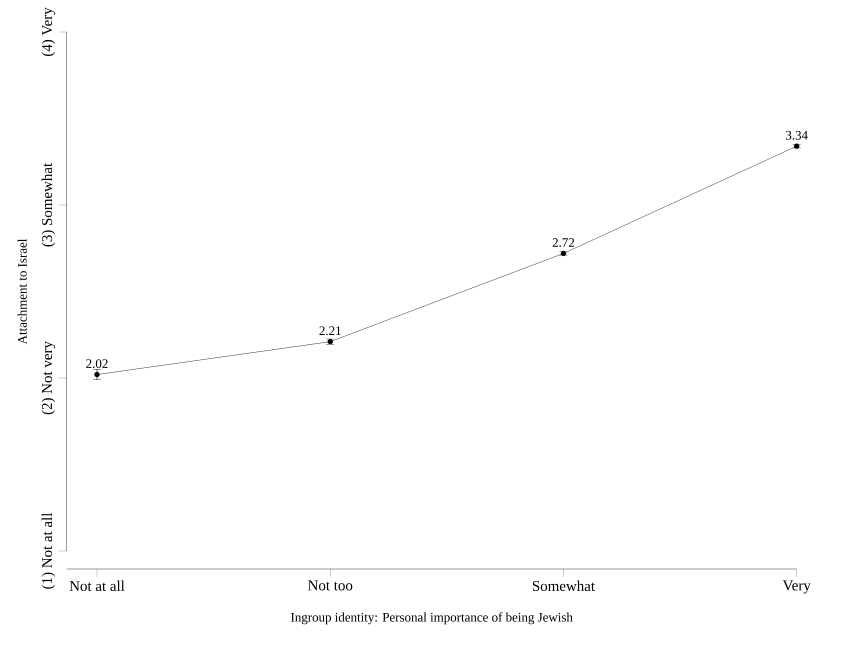 This screenshot has width=854, height=661. Describe the element at coordinates (49, 550) in the screenshot. I see `y-tick-label: (1) Not at all` at that location.